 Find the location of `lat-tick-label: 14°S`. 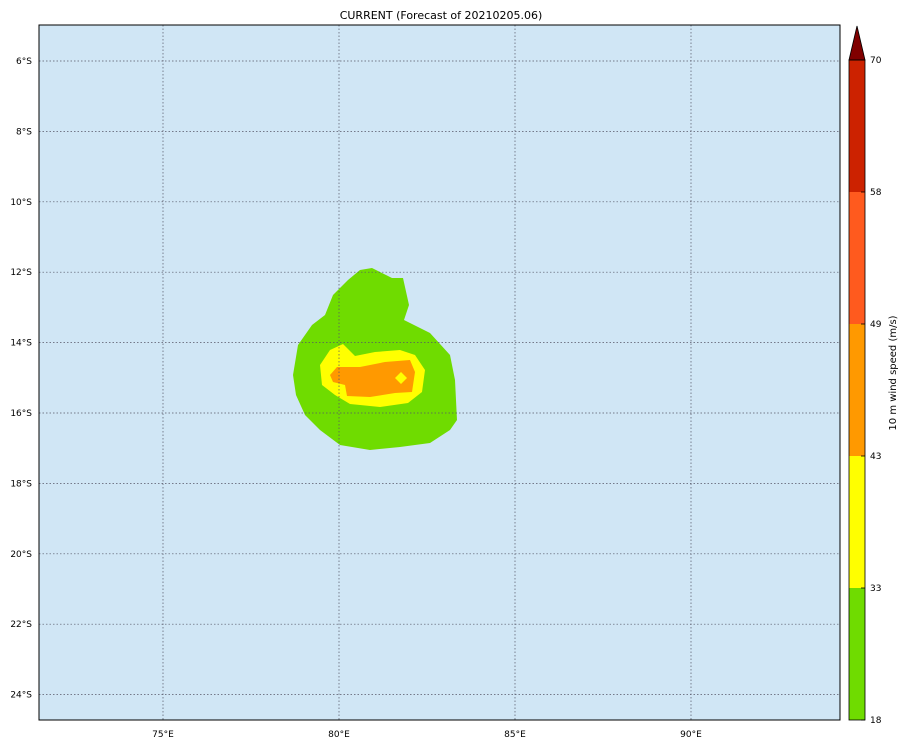

lat-tick-label: 14°S is located at coordinates (21, 344).